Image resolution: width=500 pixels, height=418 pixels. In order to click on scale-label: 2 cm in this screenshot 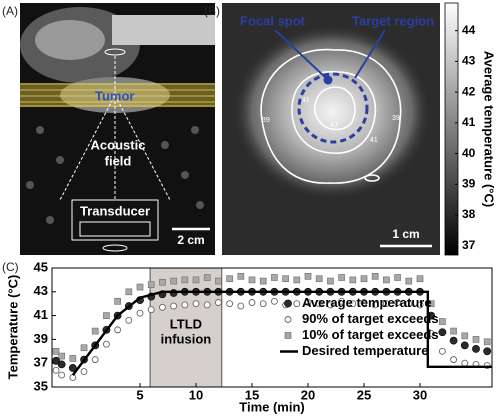, I will do `click(190, 240)`.